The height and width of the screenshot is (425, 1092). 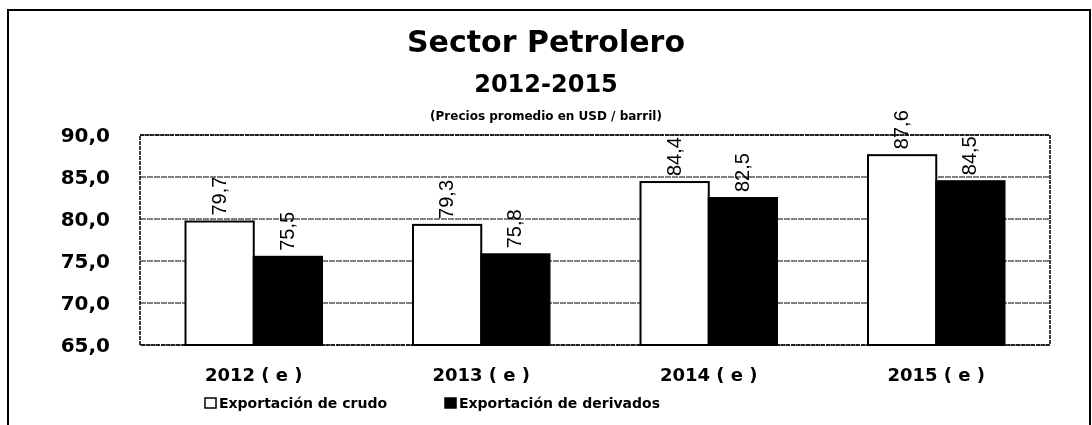 I want to click on y-tick-label: 75,0, so click(x=85, y=261).